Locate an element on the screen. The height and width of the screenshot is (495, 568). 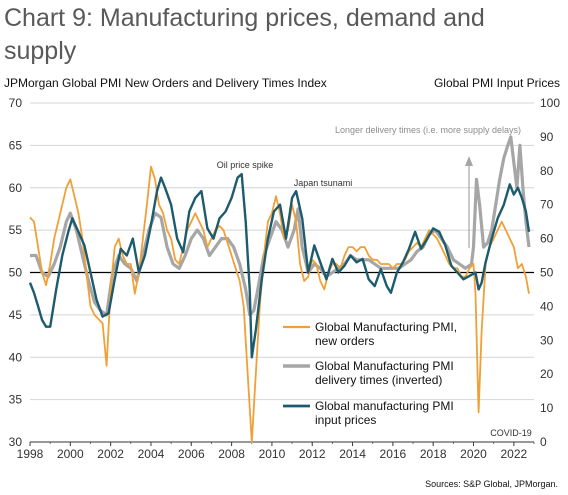
y-right-tick-10: 10 is located at coordinates (547, 408).